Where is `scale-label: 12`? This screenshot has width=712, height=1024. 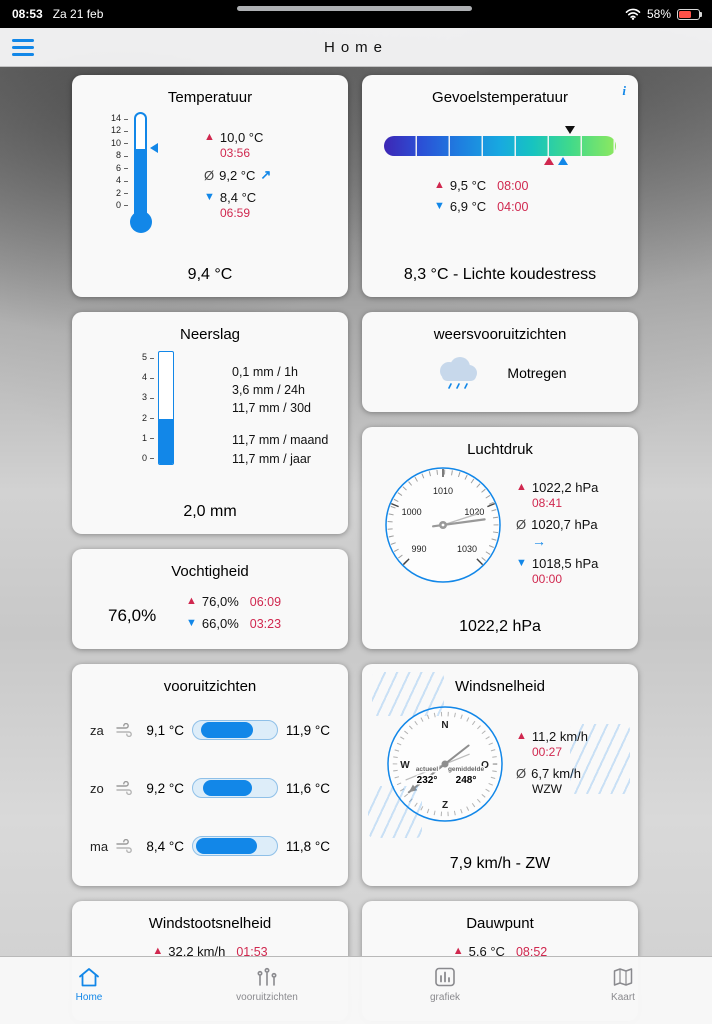
scale-label: 12 is located at coordinates (110, 130).